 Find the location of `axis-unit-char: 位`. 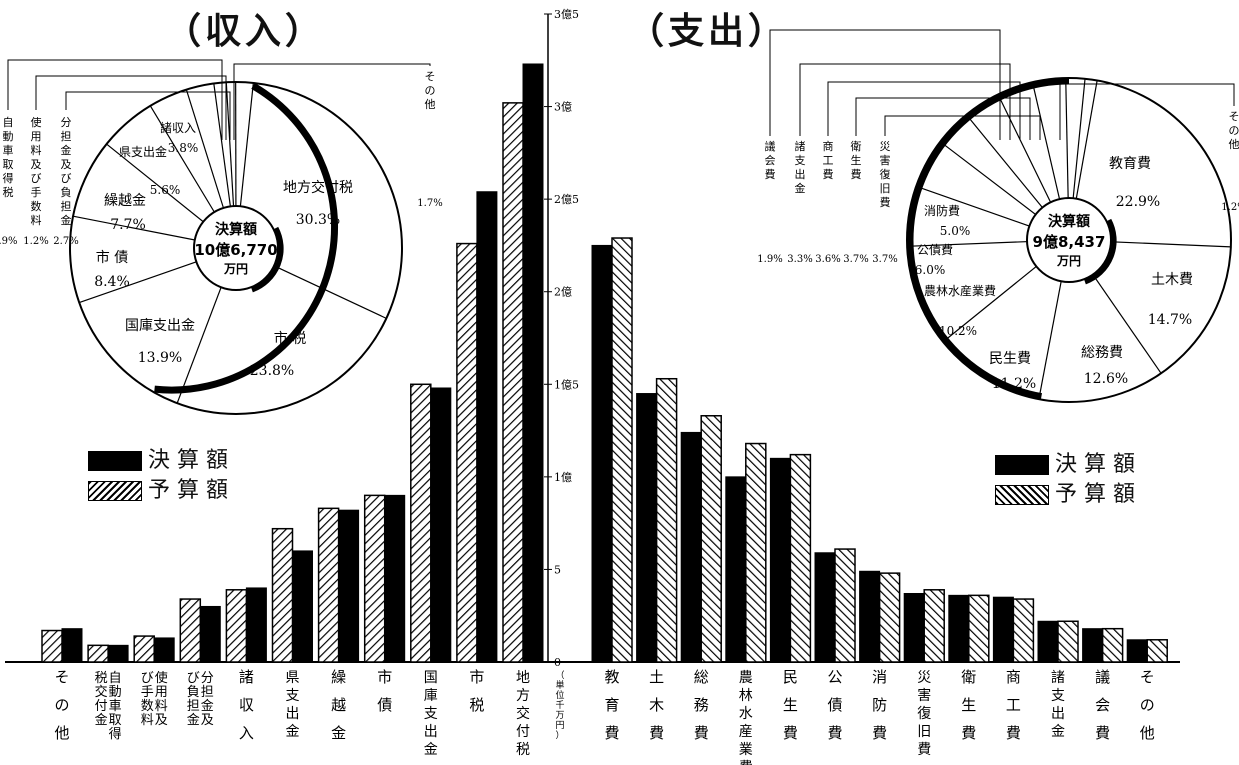

axis-unit-char: 位 is located at coordinates (559, 695).